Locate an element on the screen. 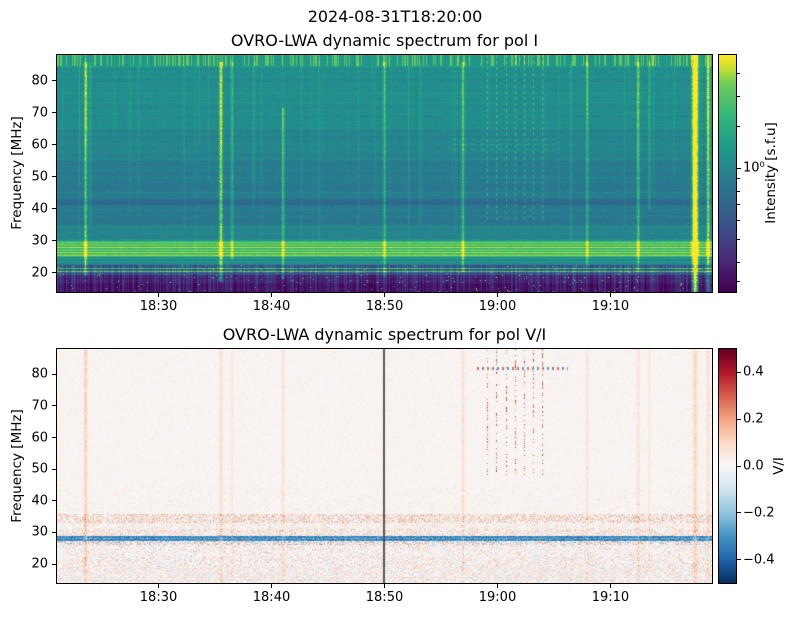 This screenshot has width=790, height=617. panel1-ylabel: Frequency [MHz] is located at coordinates (17, 173).